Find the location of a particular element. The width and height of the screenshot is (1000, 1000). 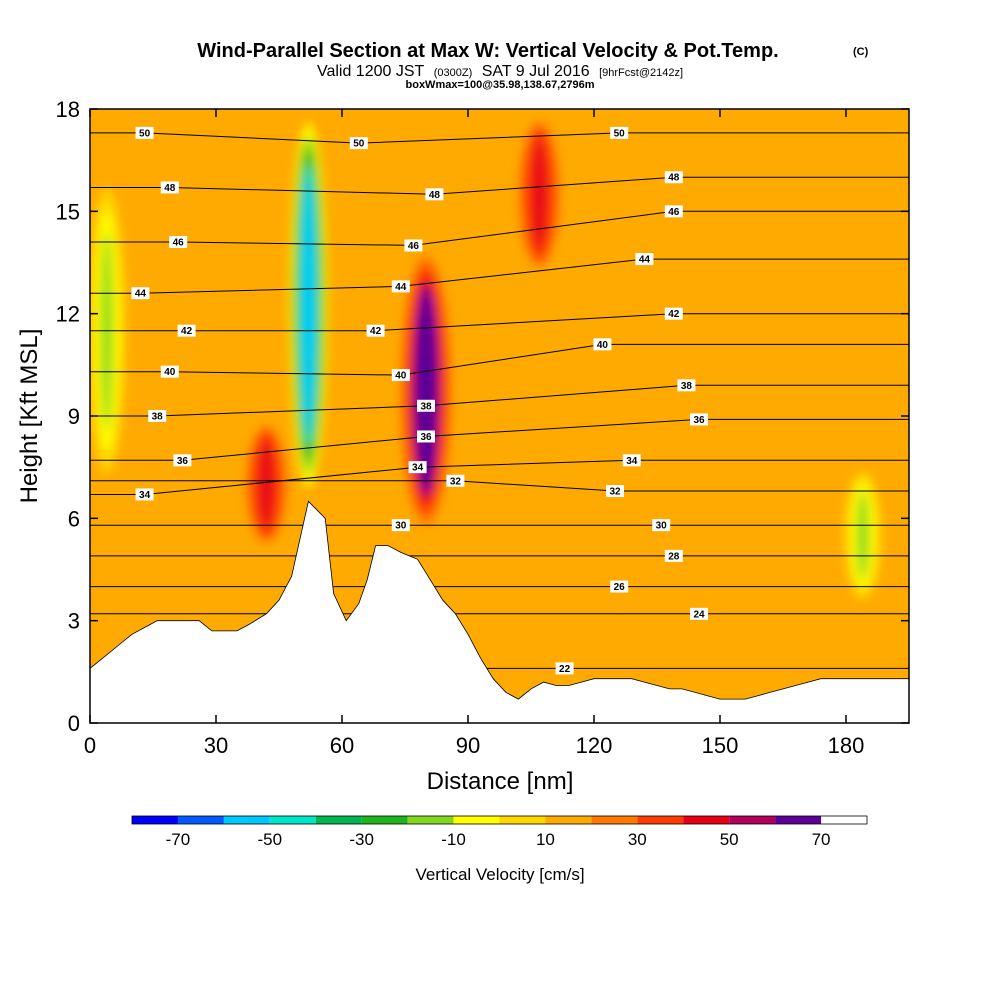

subtitle-forecast: [9hrFcst@2142z] is located at coordinates (641, 73).